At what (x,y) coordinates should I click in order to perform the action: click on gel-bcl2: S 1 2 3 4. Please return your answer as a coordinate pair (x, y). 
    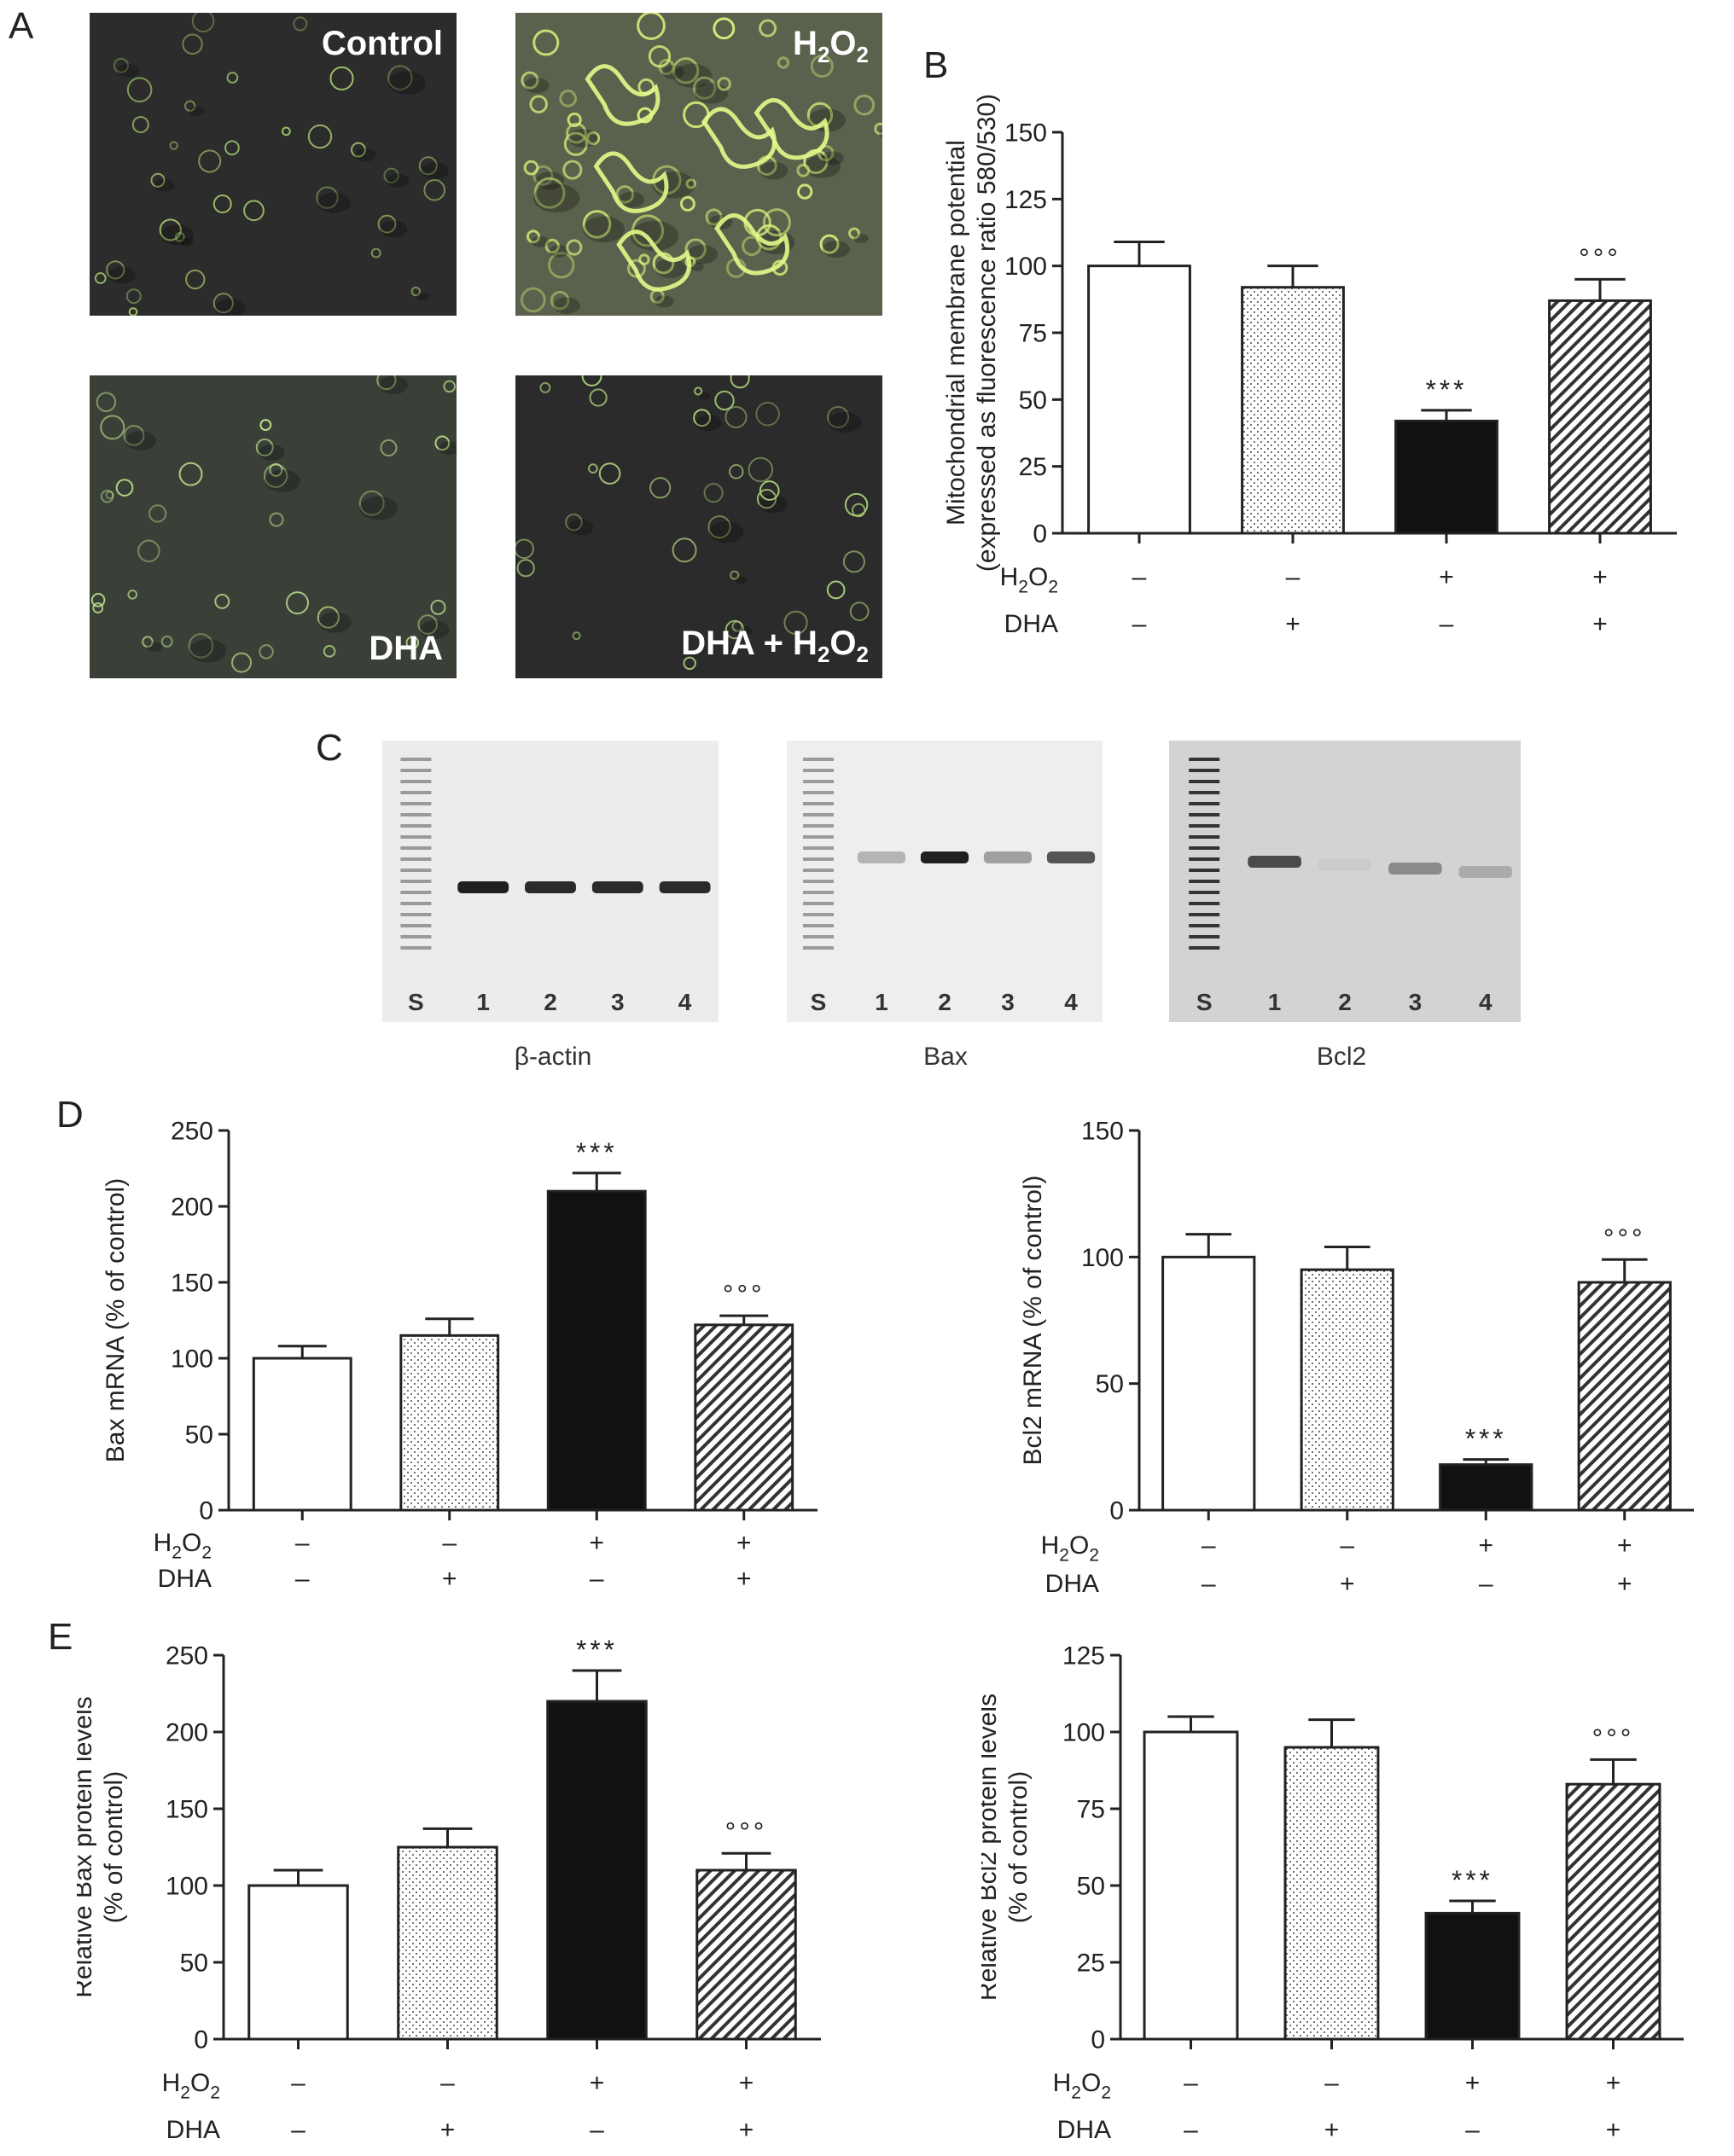
    Looking at the image, I should click on (1345, 881).